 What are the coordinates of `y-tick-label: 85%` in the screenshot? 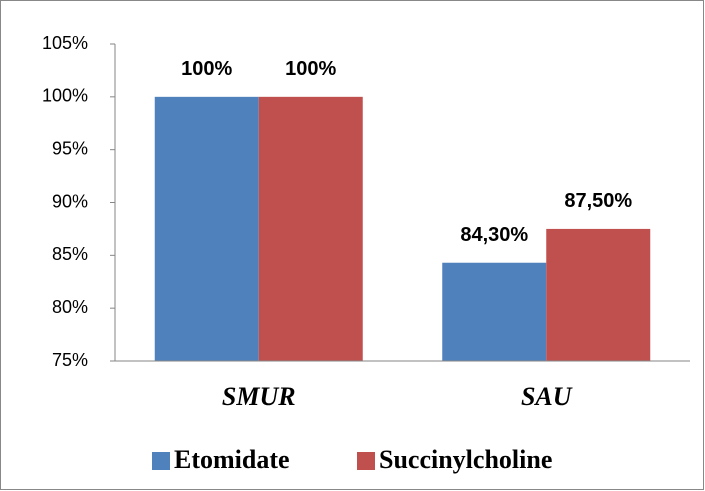 It's located at (70, 254).